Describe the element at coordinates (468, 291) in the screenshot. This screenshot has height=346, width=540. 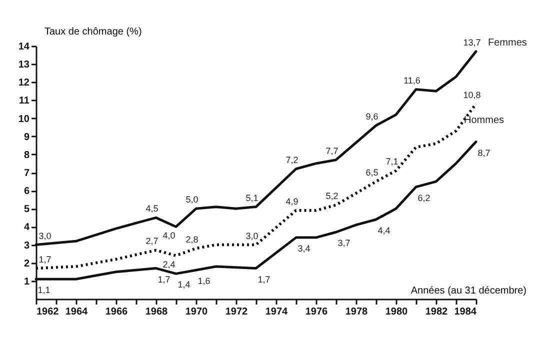
I see `x-axis-title: Années (au 31 décembre)` at that location.